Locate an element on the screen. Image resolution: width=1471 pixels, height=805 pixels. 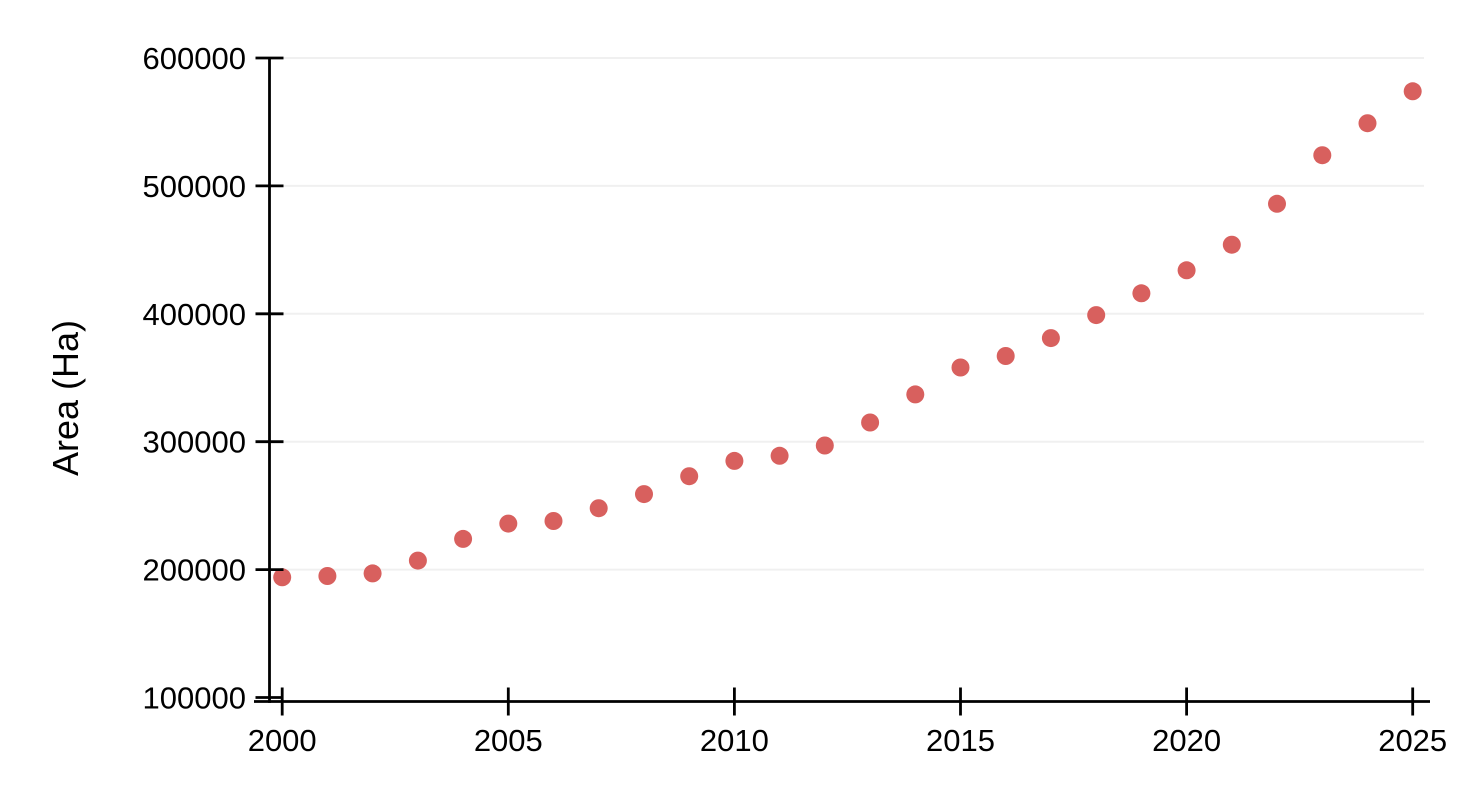
x-tick-label: 2025 is located at coordinates (1412, 740).